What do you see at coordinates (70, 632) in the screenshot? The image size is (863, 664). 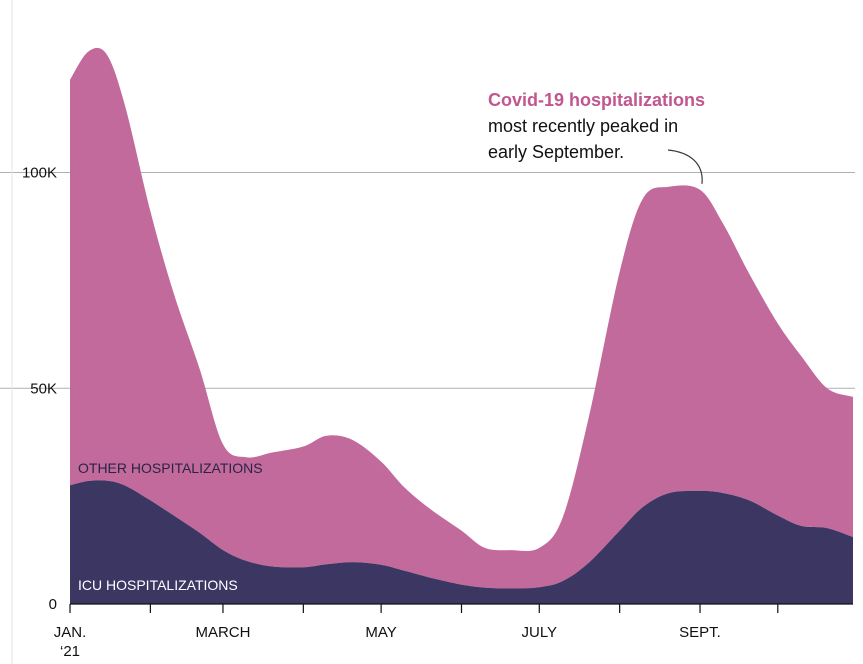 I see `x-tick-label: JAN.` at bounding box center [70, 632].